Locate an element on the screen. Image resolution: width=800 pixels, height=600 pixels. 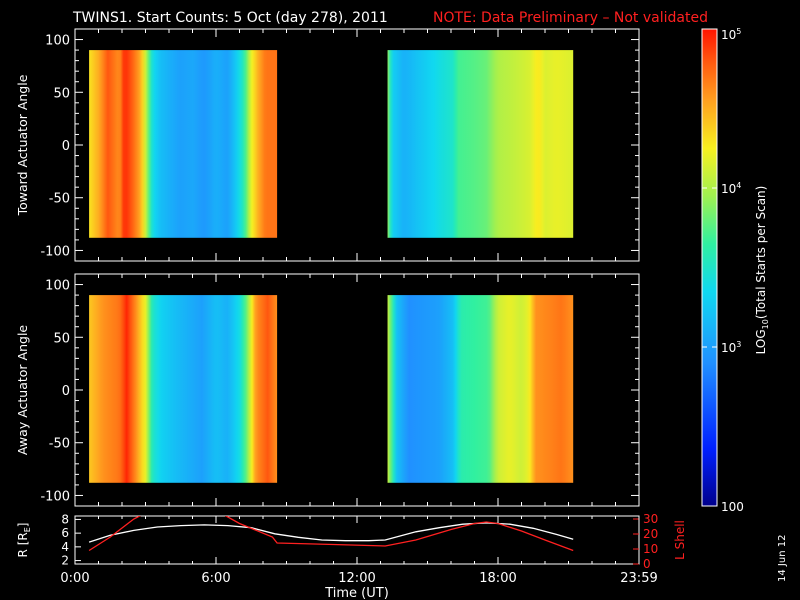
lshell-tick-label: 30 is located at coordinates (650, 519).